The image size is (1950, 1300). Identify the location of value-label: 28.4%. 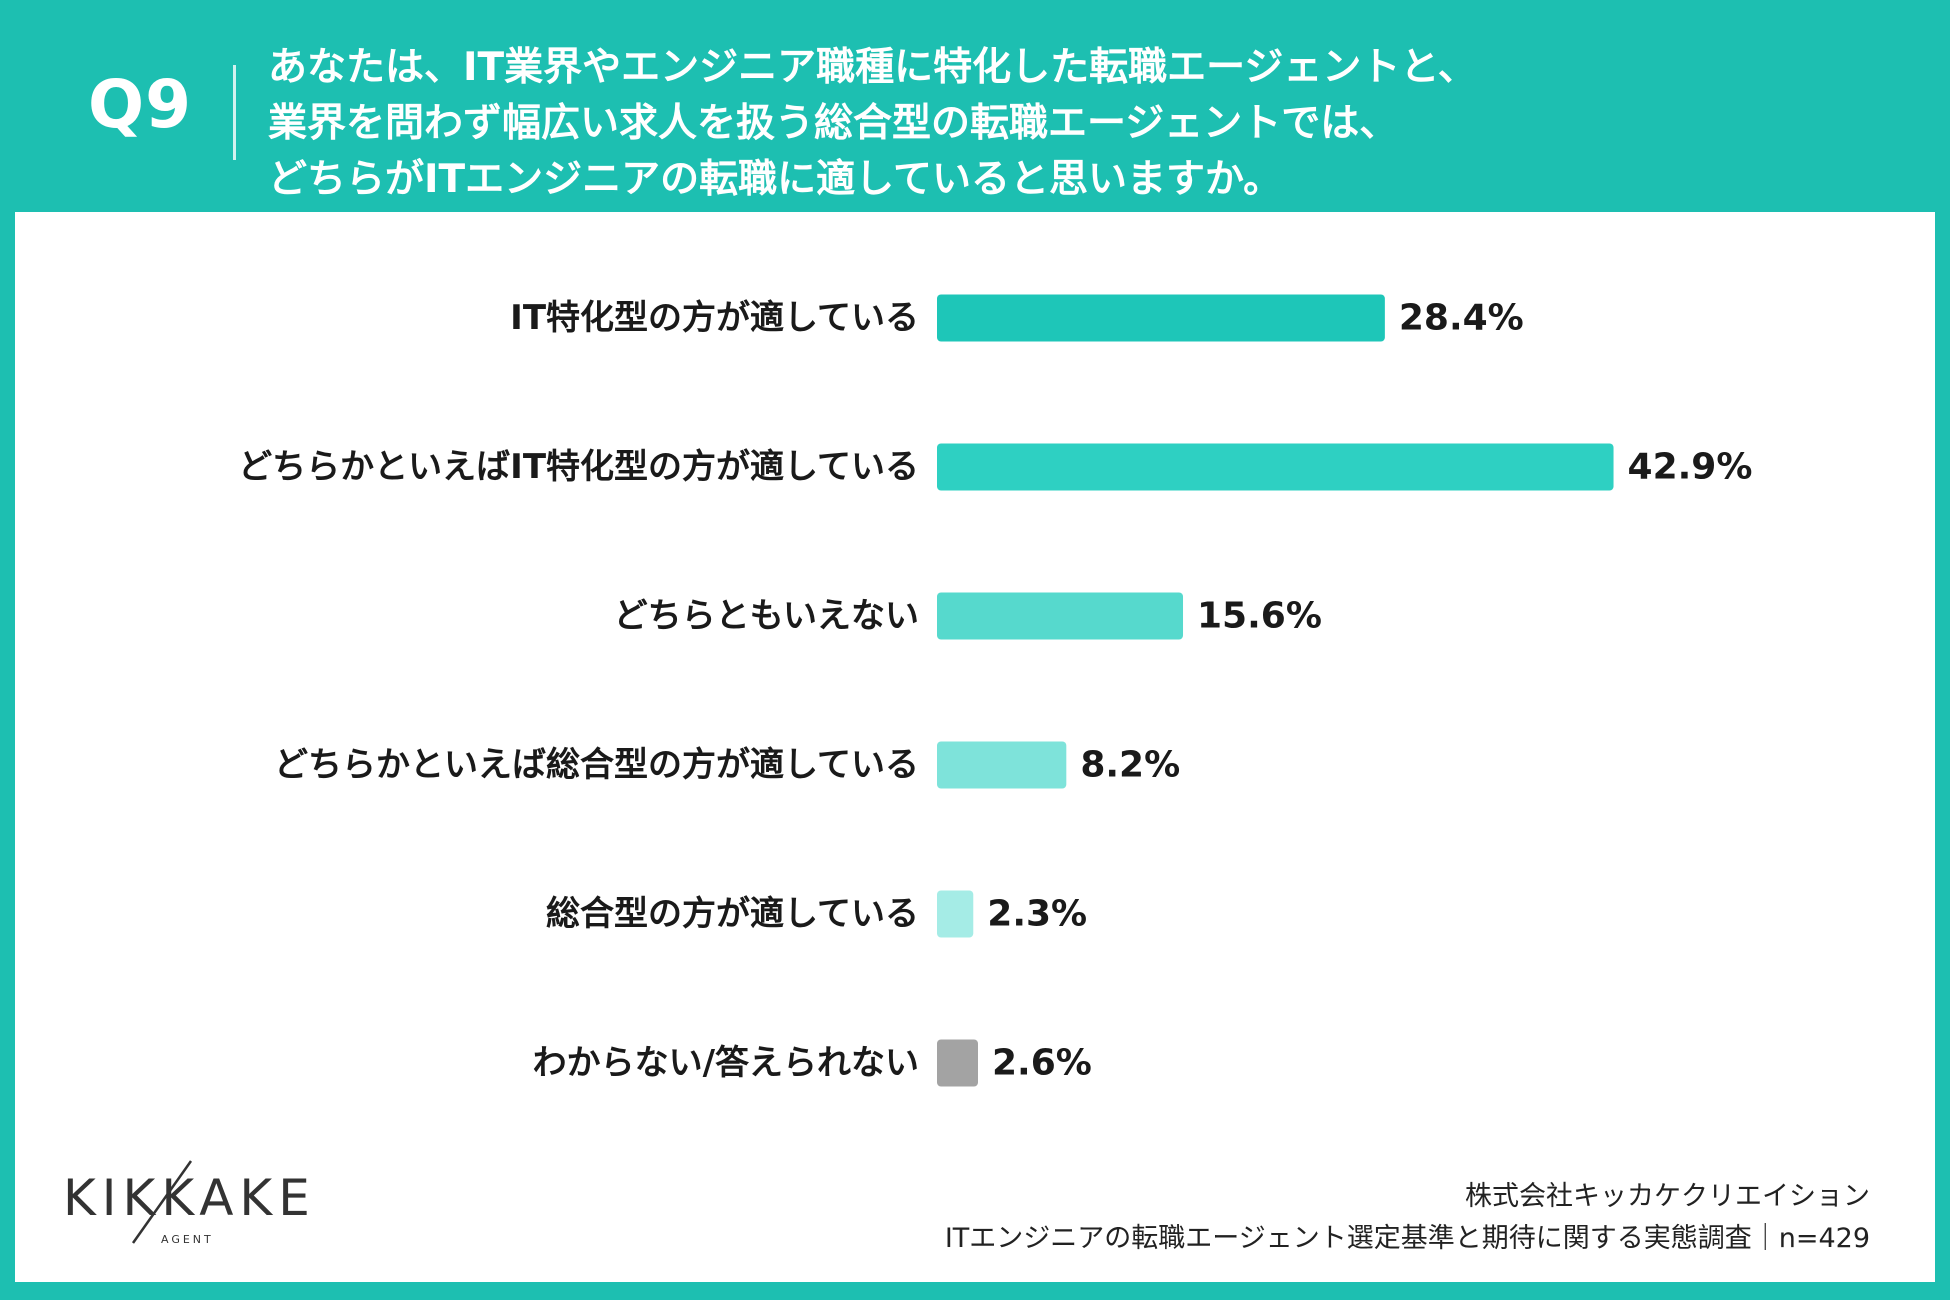
(1461, 318).